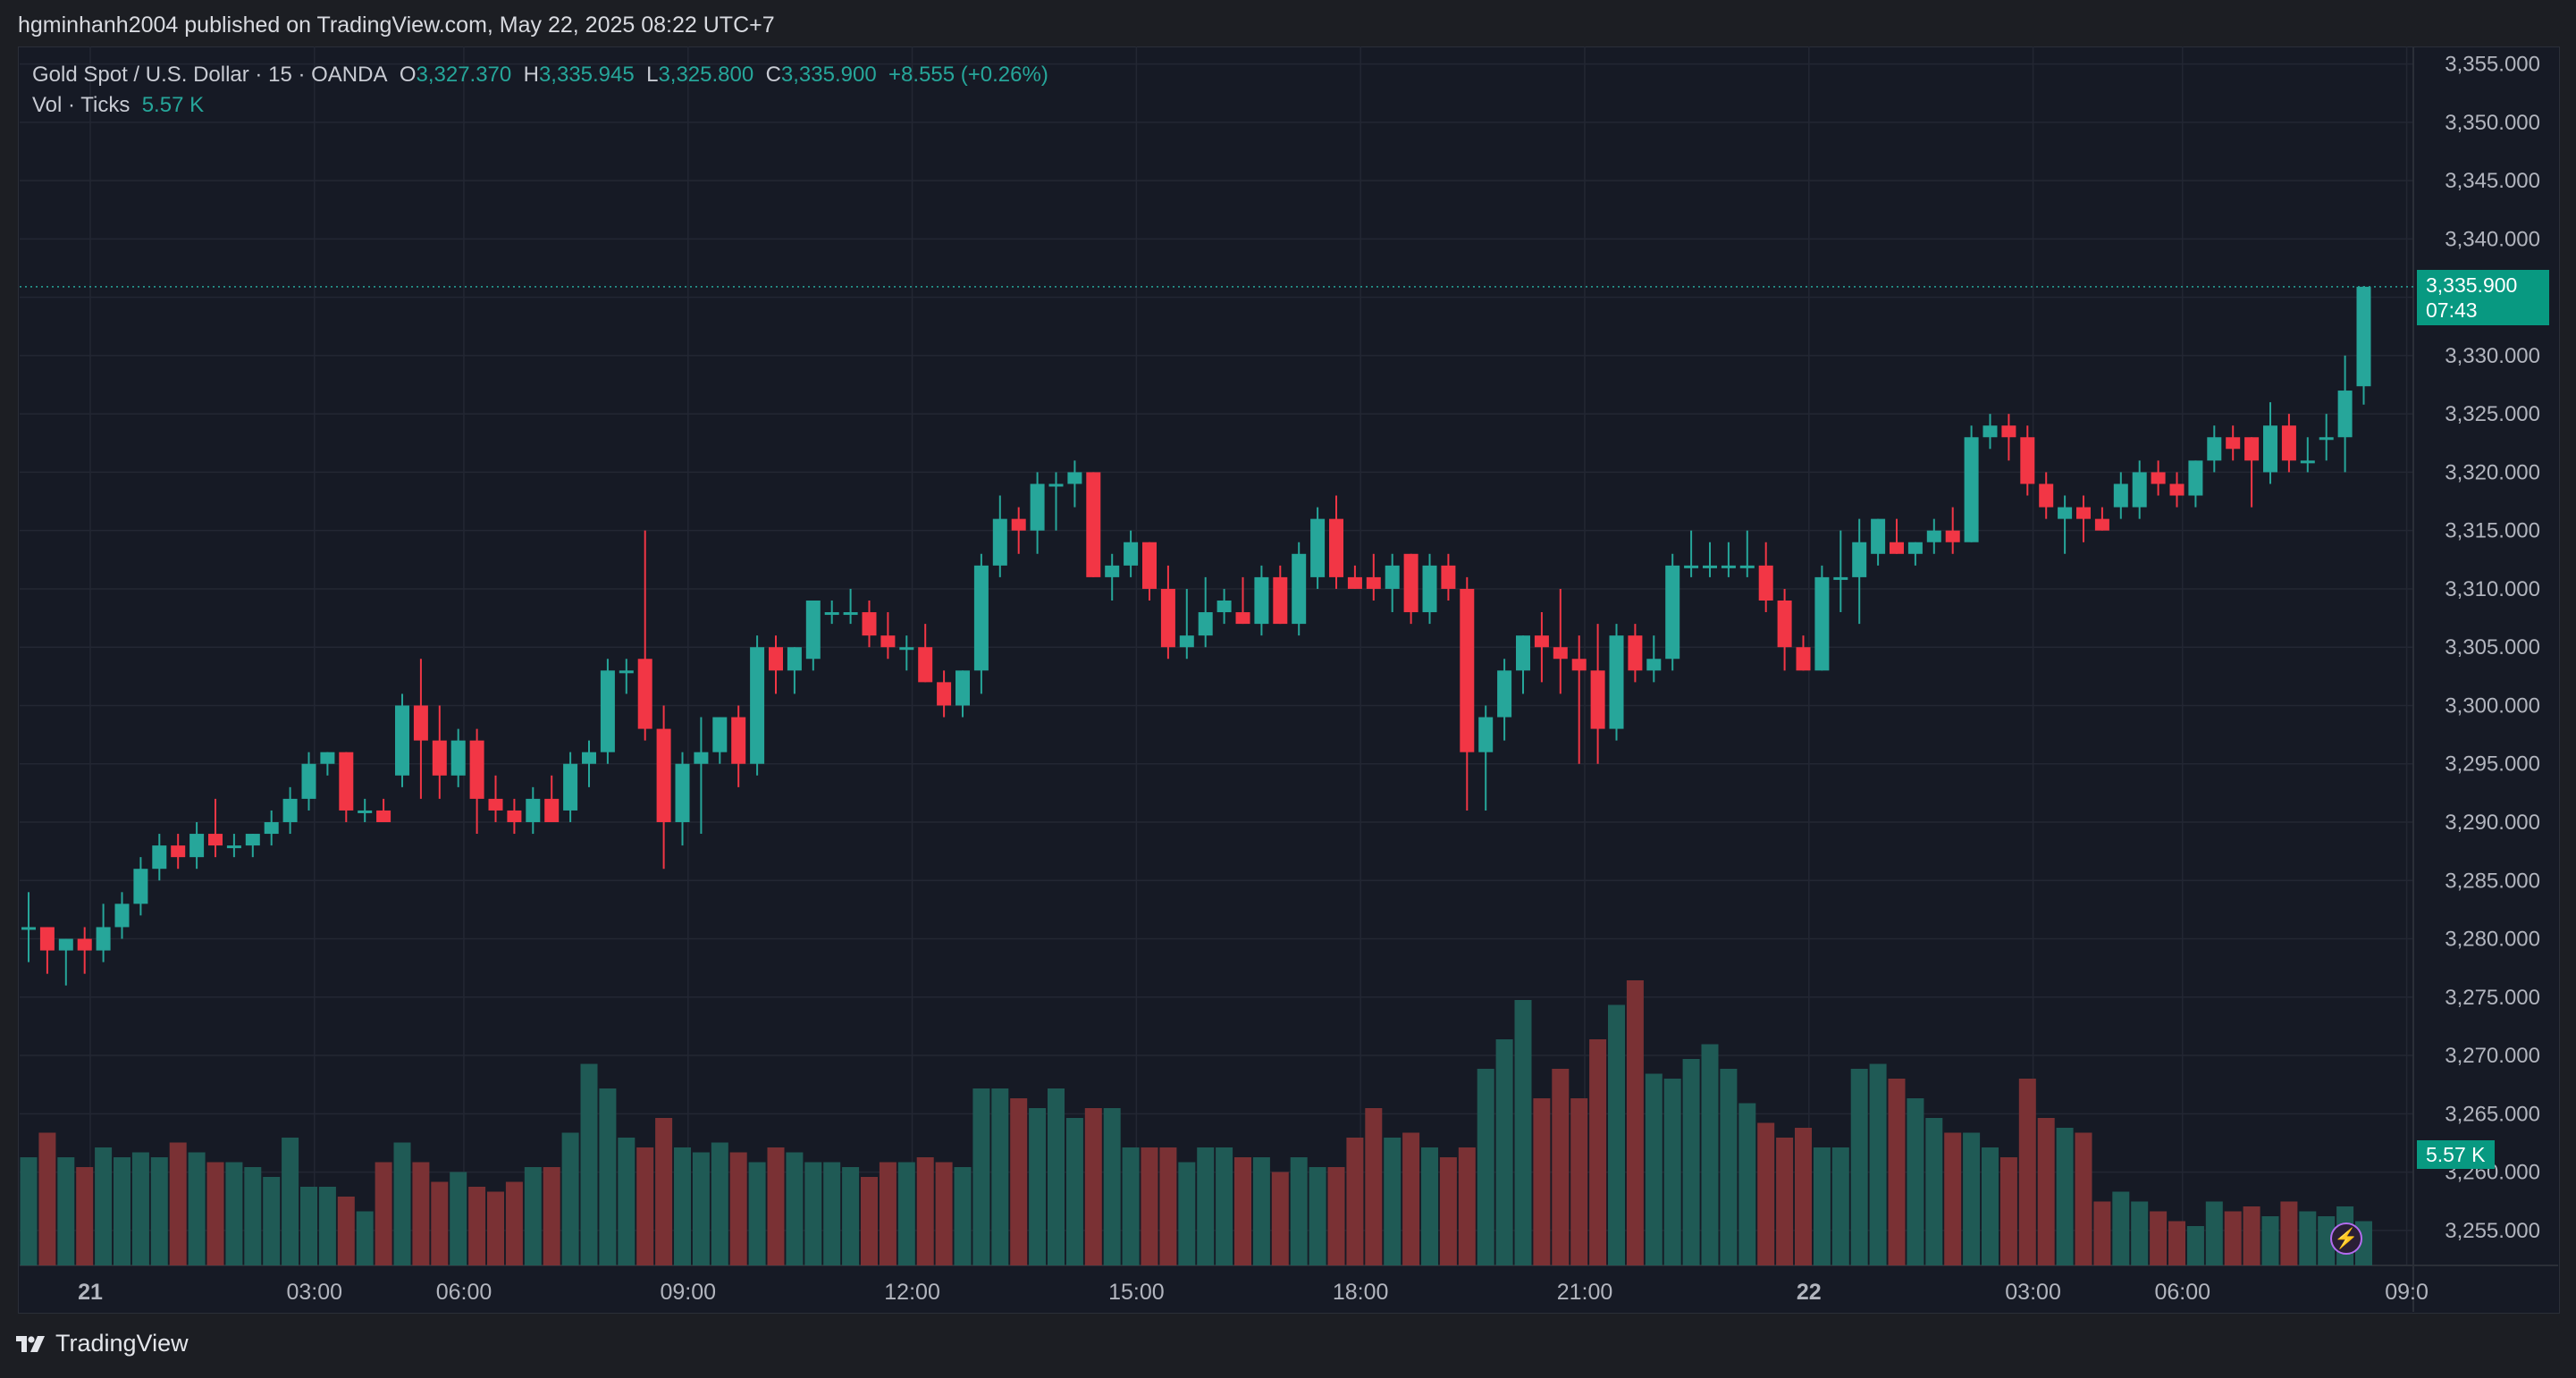 Image resolution: width=2576 pixels, height=1378 pixels. I want to click on time-tick-label: 22, so click(1810, 1293).